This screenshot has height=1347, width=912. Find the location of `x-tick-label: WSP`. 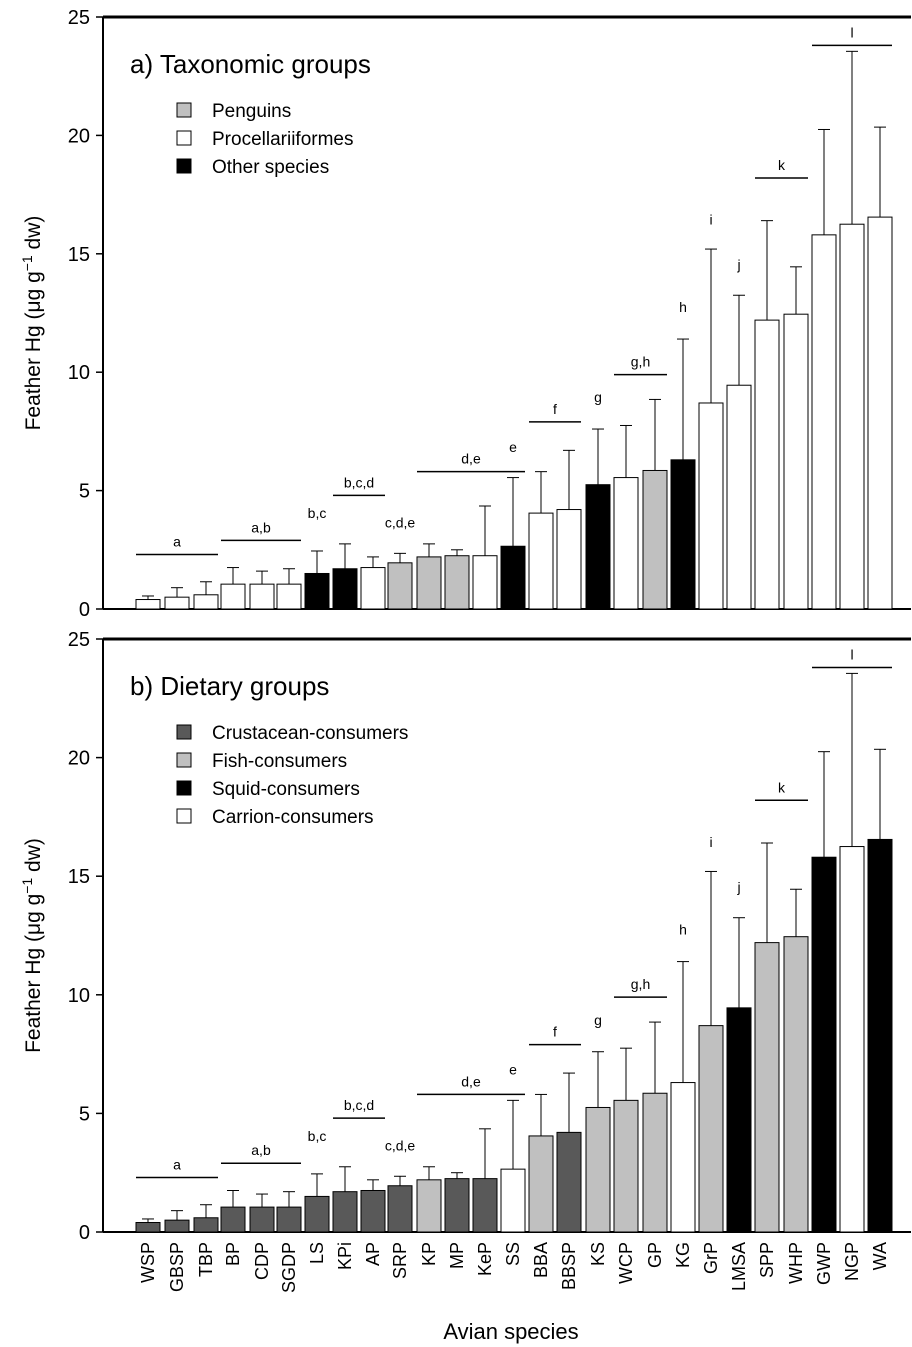

x-tick-label: WSP is located at coordinates (148, 1262).